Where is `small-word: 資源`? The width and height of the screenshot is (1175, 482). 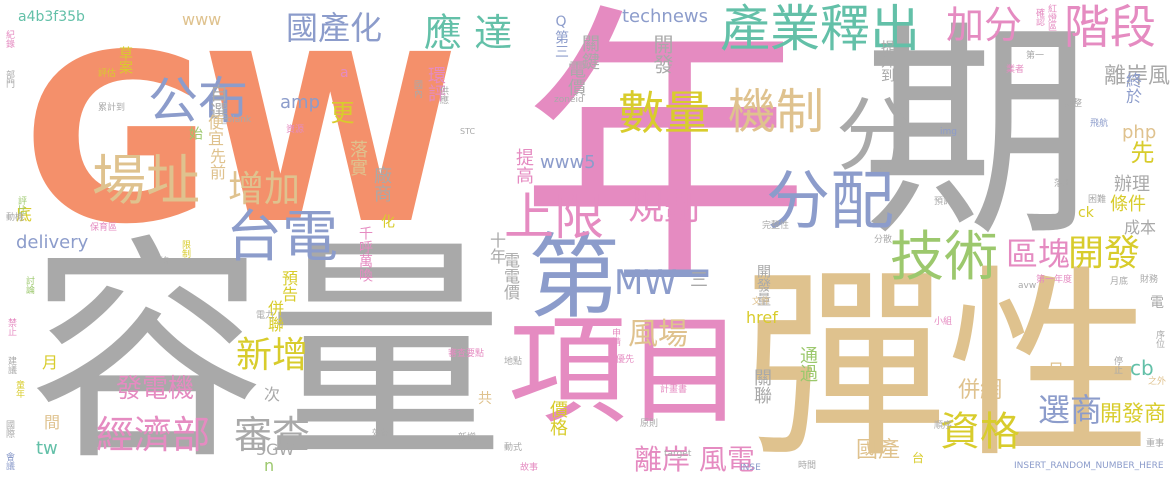
small-word: 資源 is located at coordinates (295, 130).